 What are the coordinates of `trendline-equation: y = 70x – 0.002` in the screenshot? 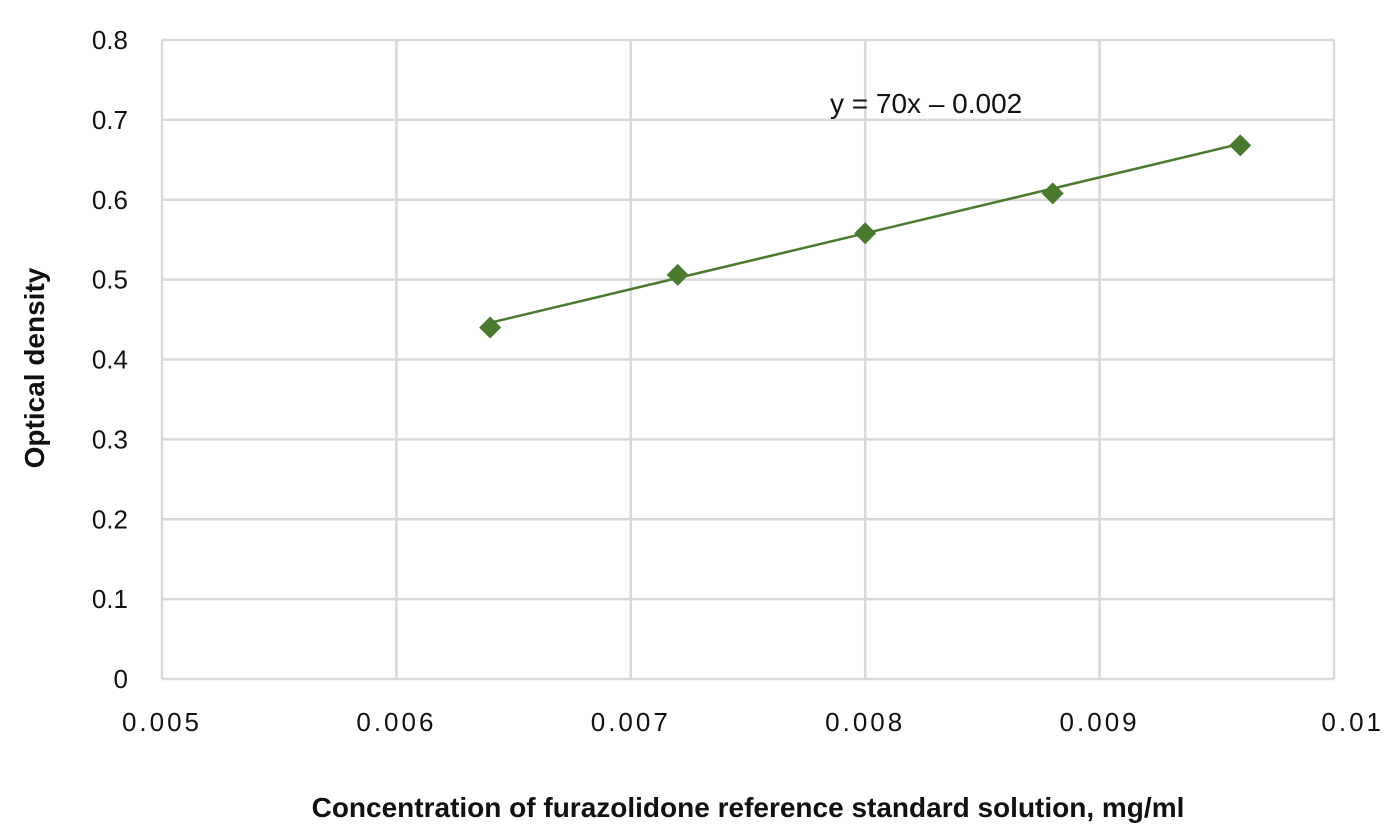 It's located at (926, 103).